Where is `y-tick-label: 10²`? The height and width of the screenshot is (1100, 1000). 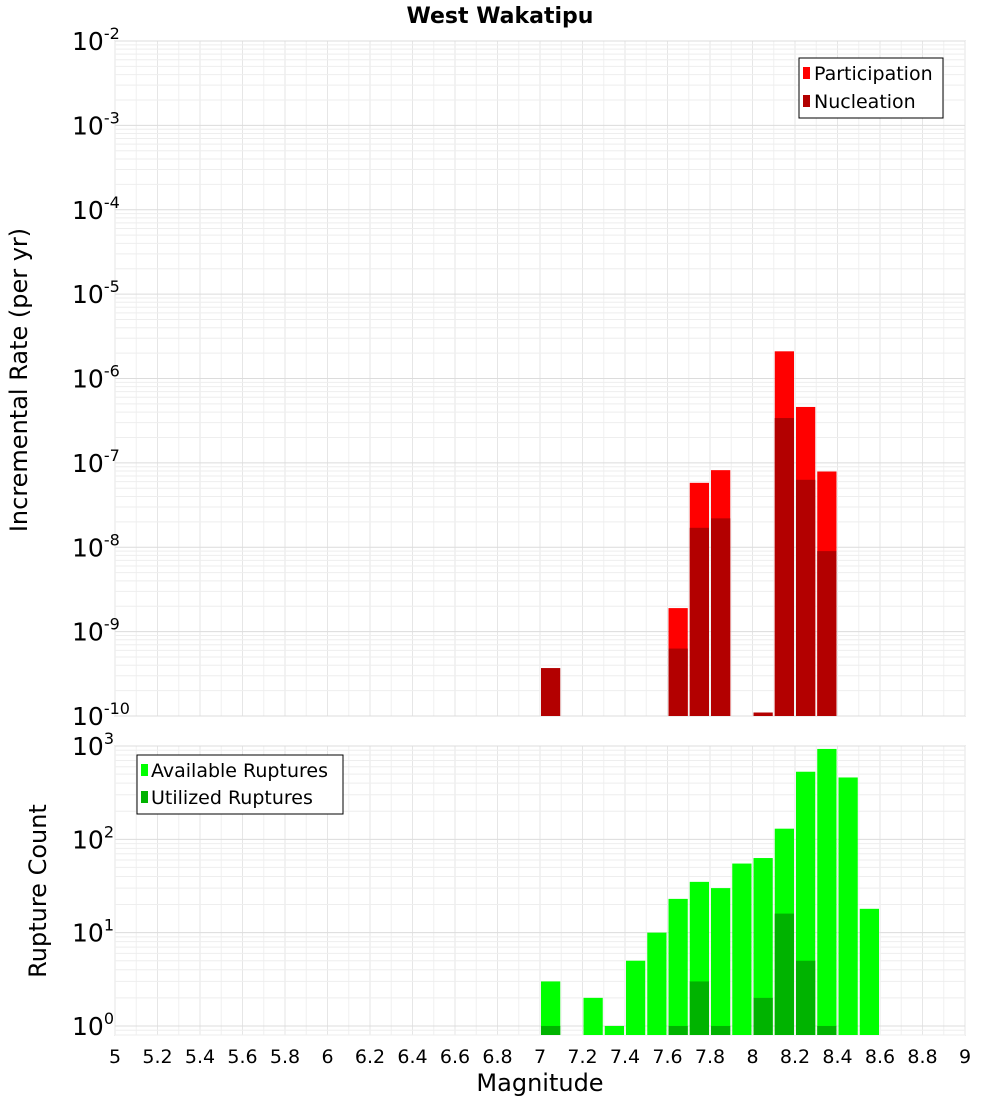
y-tick-label: 10² is located at coordinates (93, 838).